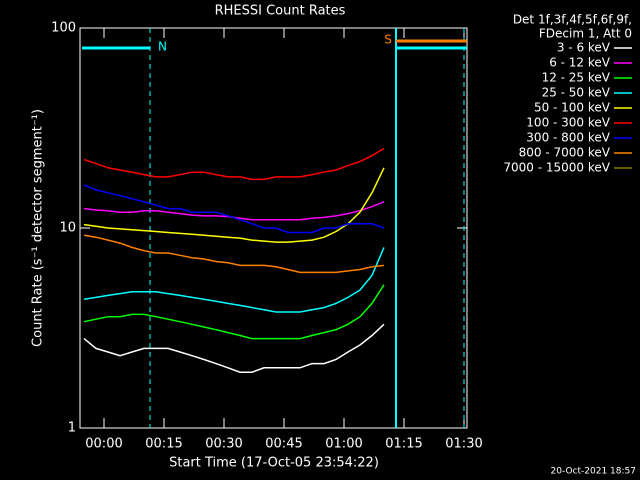 This screenshot has width=640, height=480. Describe the element at coordinates (163, 444) in the screenshot. I see `x-tick-label: 00:15` at that location.